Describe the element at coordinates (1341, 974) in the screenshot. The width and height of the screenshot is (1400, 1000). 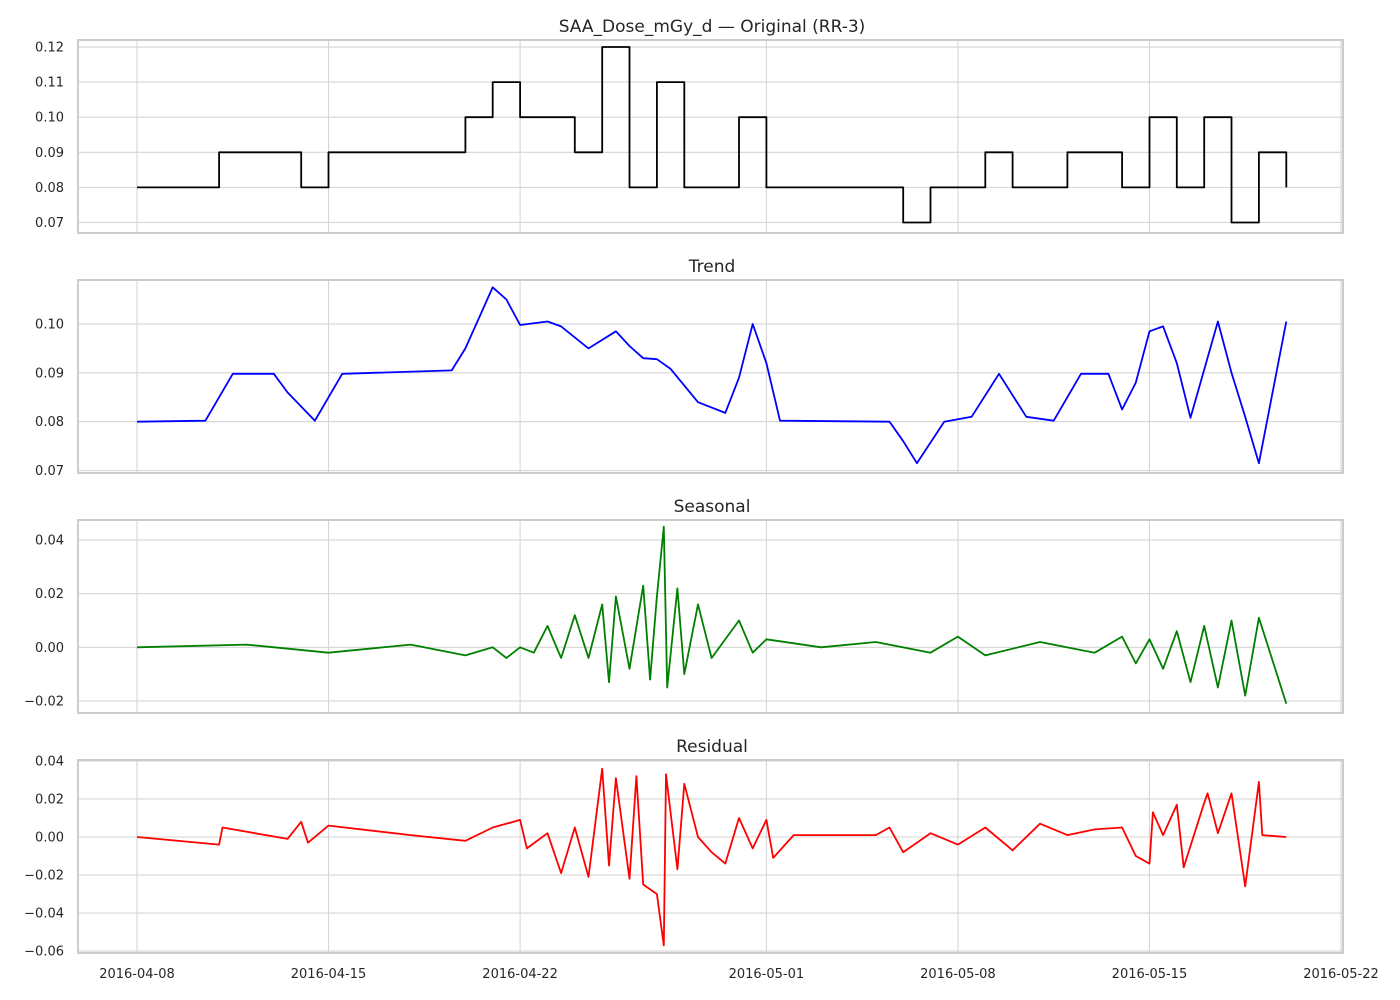
I see `x-tick-label: 2016-05-22` at that location.